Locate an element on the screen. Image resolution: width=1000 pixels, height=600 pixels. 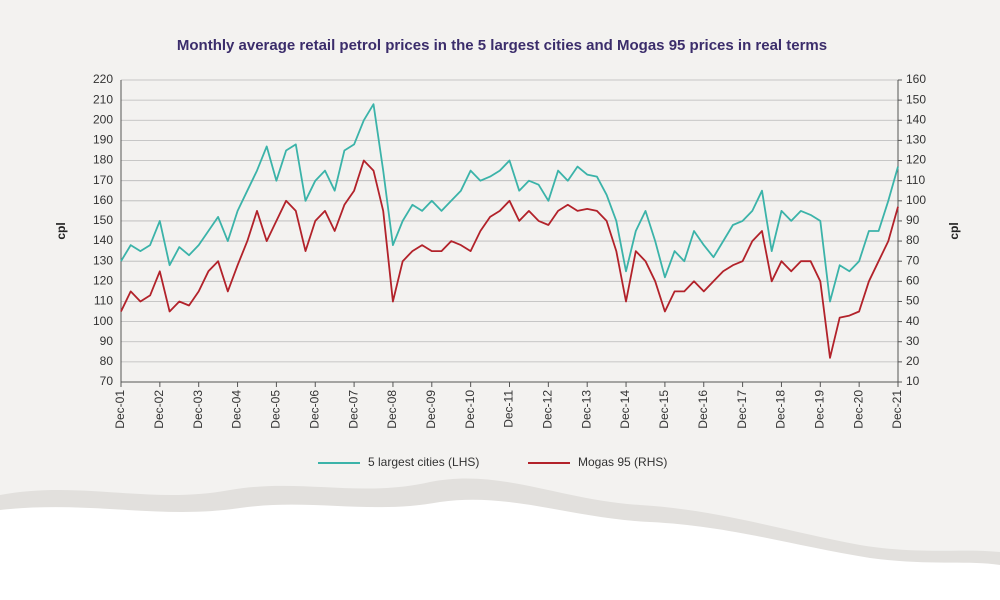
y-tick-label: 120 is located at coordinates (103, 281).